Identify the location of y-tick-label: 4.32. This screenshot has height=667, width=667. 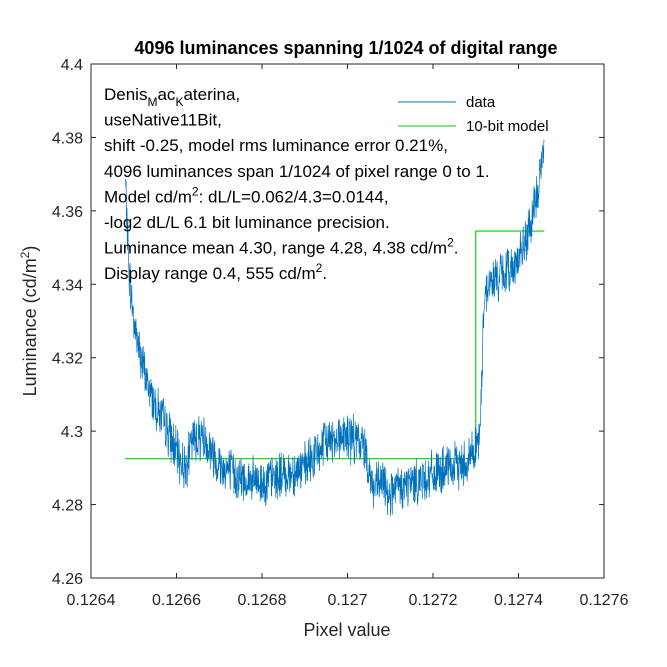
(67, 359).